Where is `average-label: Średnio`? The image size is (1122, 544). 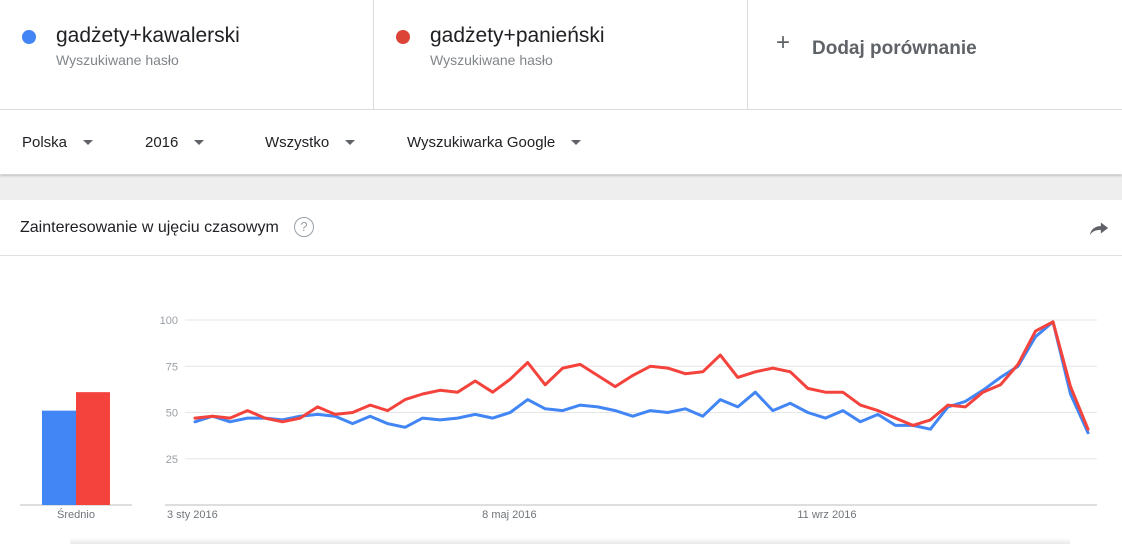
average-label: Średnio is located at coordinates (76, 514).